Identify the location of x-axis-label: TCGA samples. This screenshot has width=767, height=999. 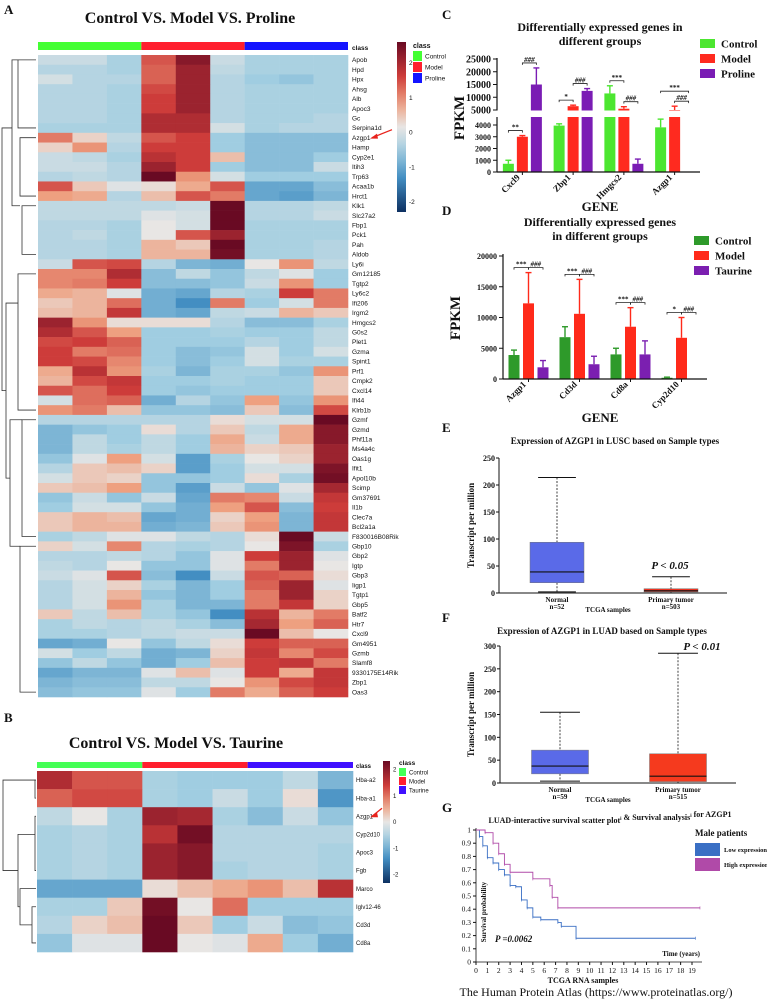
(608, 610).